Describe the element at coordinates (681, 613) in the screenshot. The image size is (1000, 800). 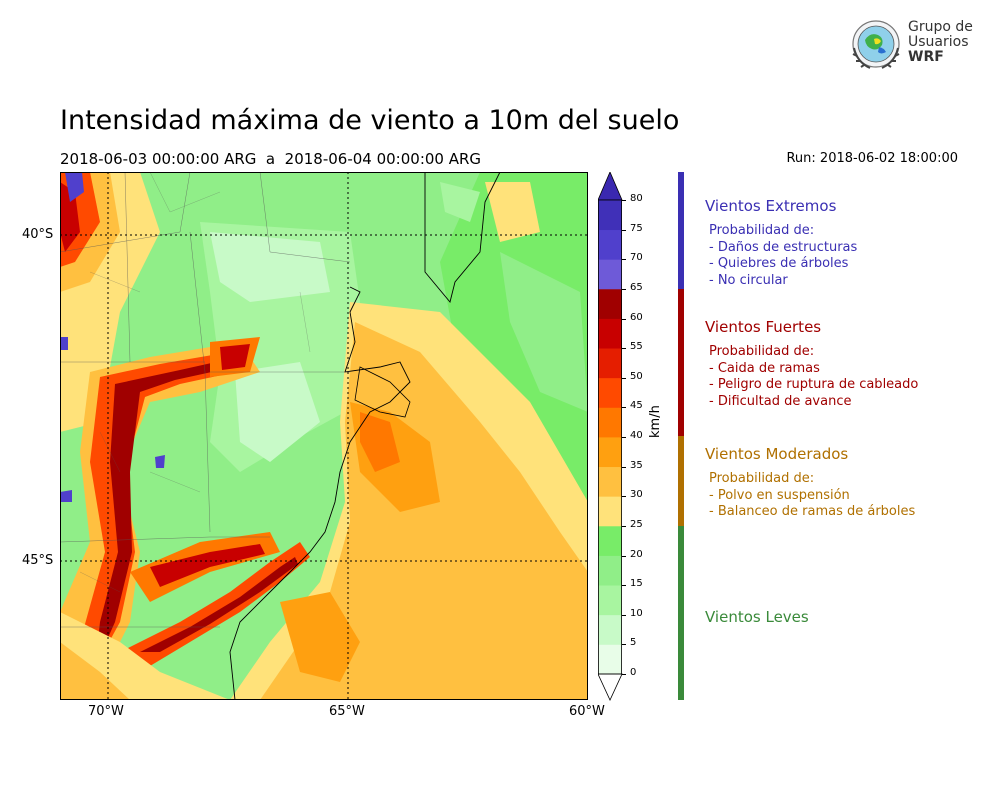
I see `category-bar-leves` at that location.